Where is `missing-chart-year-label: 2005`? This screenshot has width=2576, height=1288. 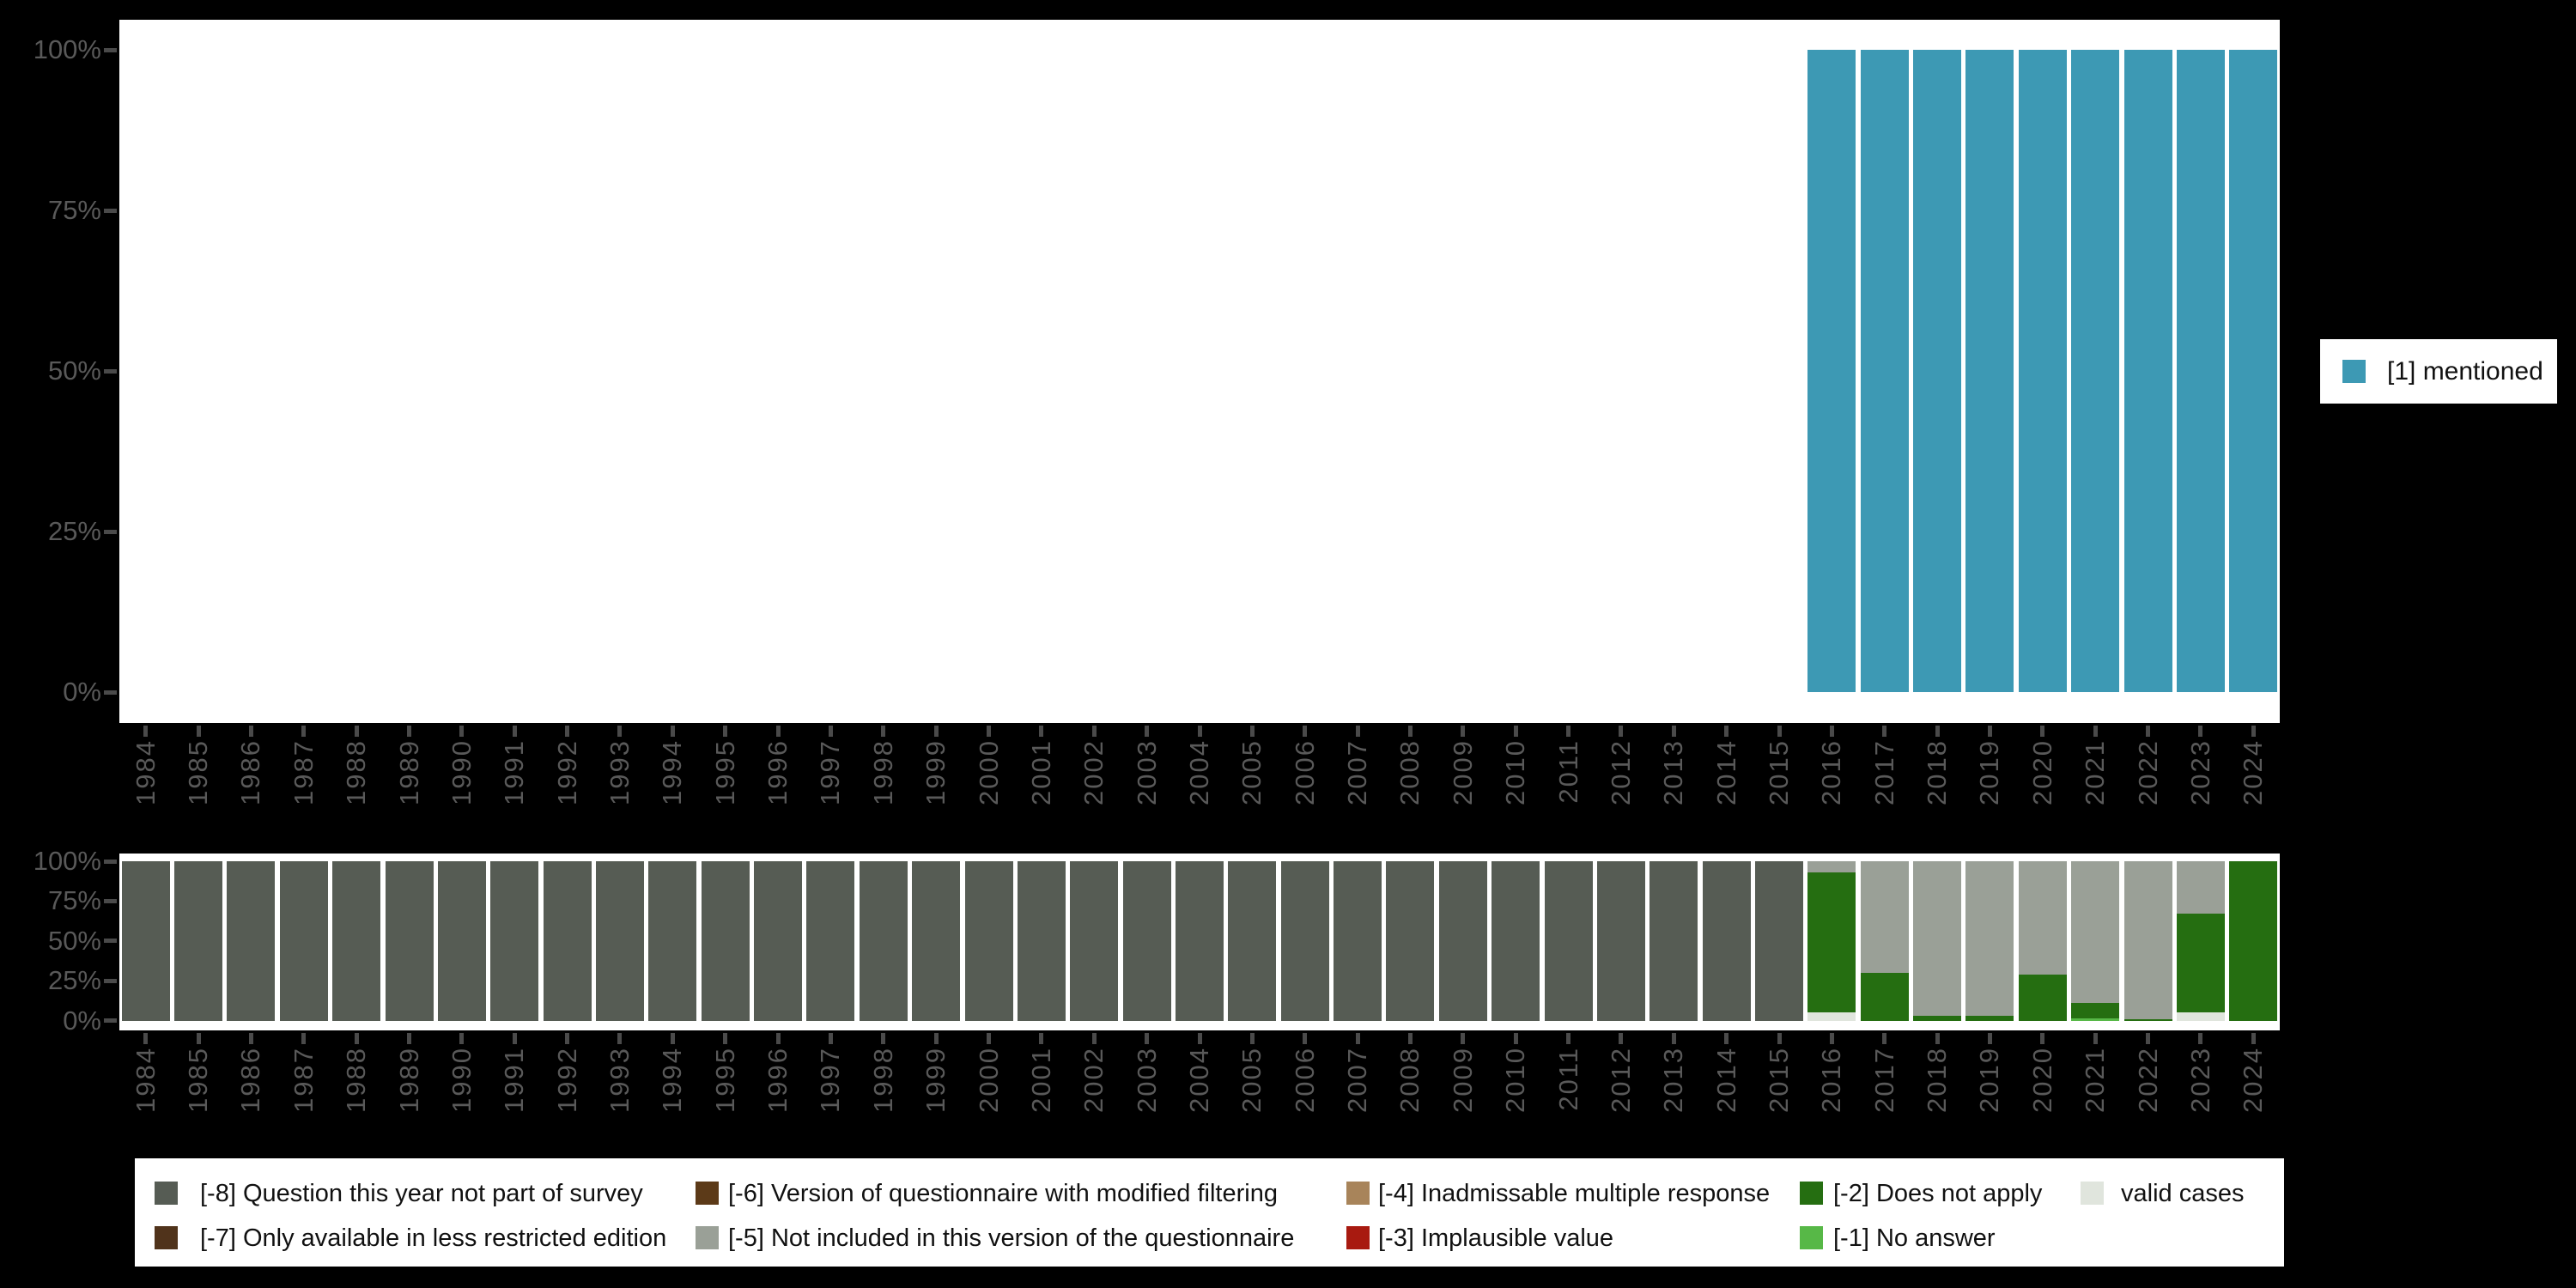
missing-chart-year-label: 2005 is located at coordinates (1251, 1080).